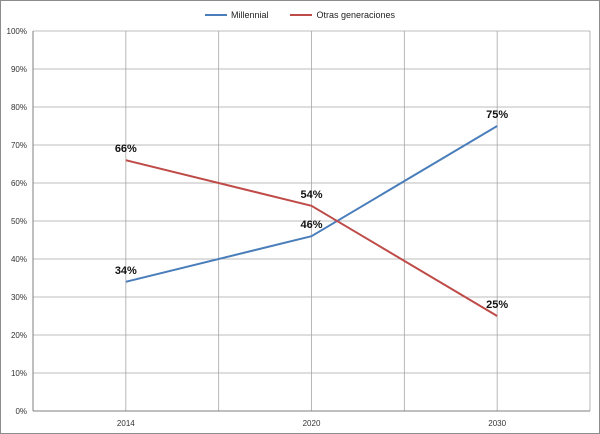  I want to click on y-tick-label: 10%, so click(19, 373).